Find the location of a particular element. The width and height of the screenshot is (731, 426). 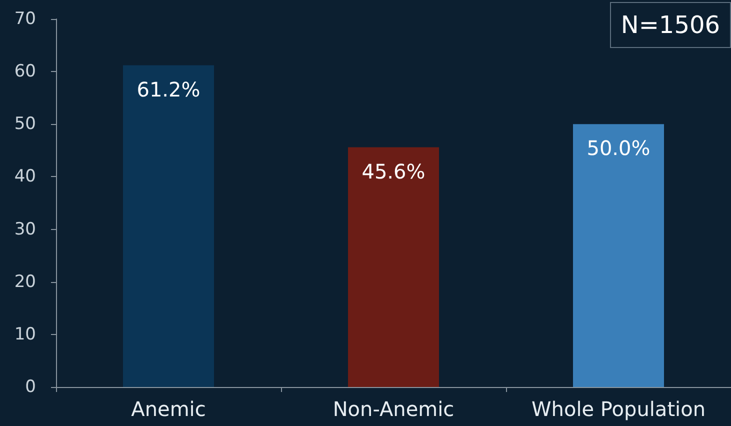

y-tick-label: 30 is located at coordinates (25, 229).